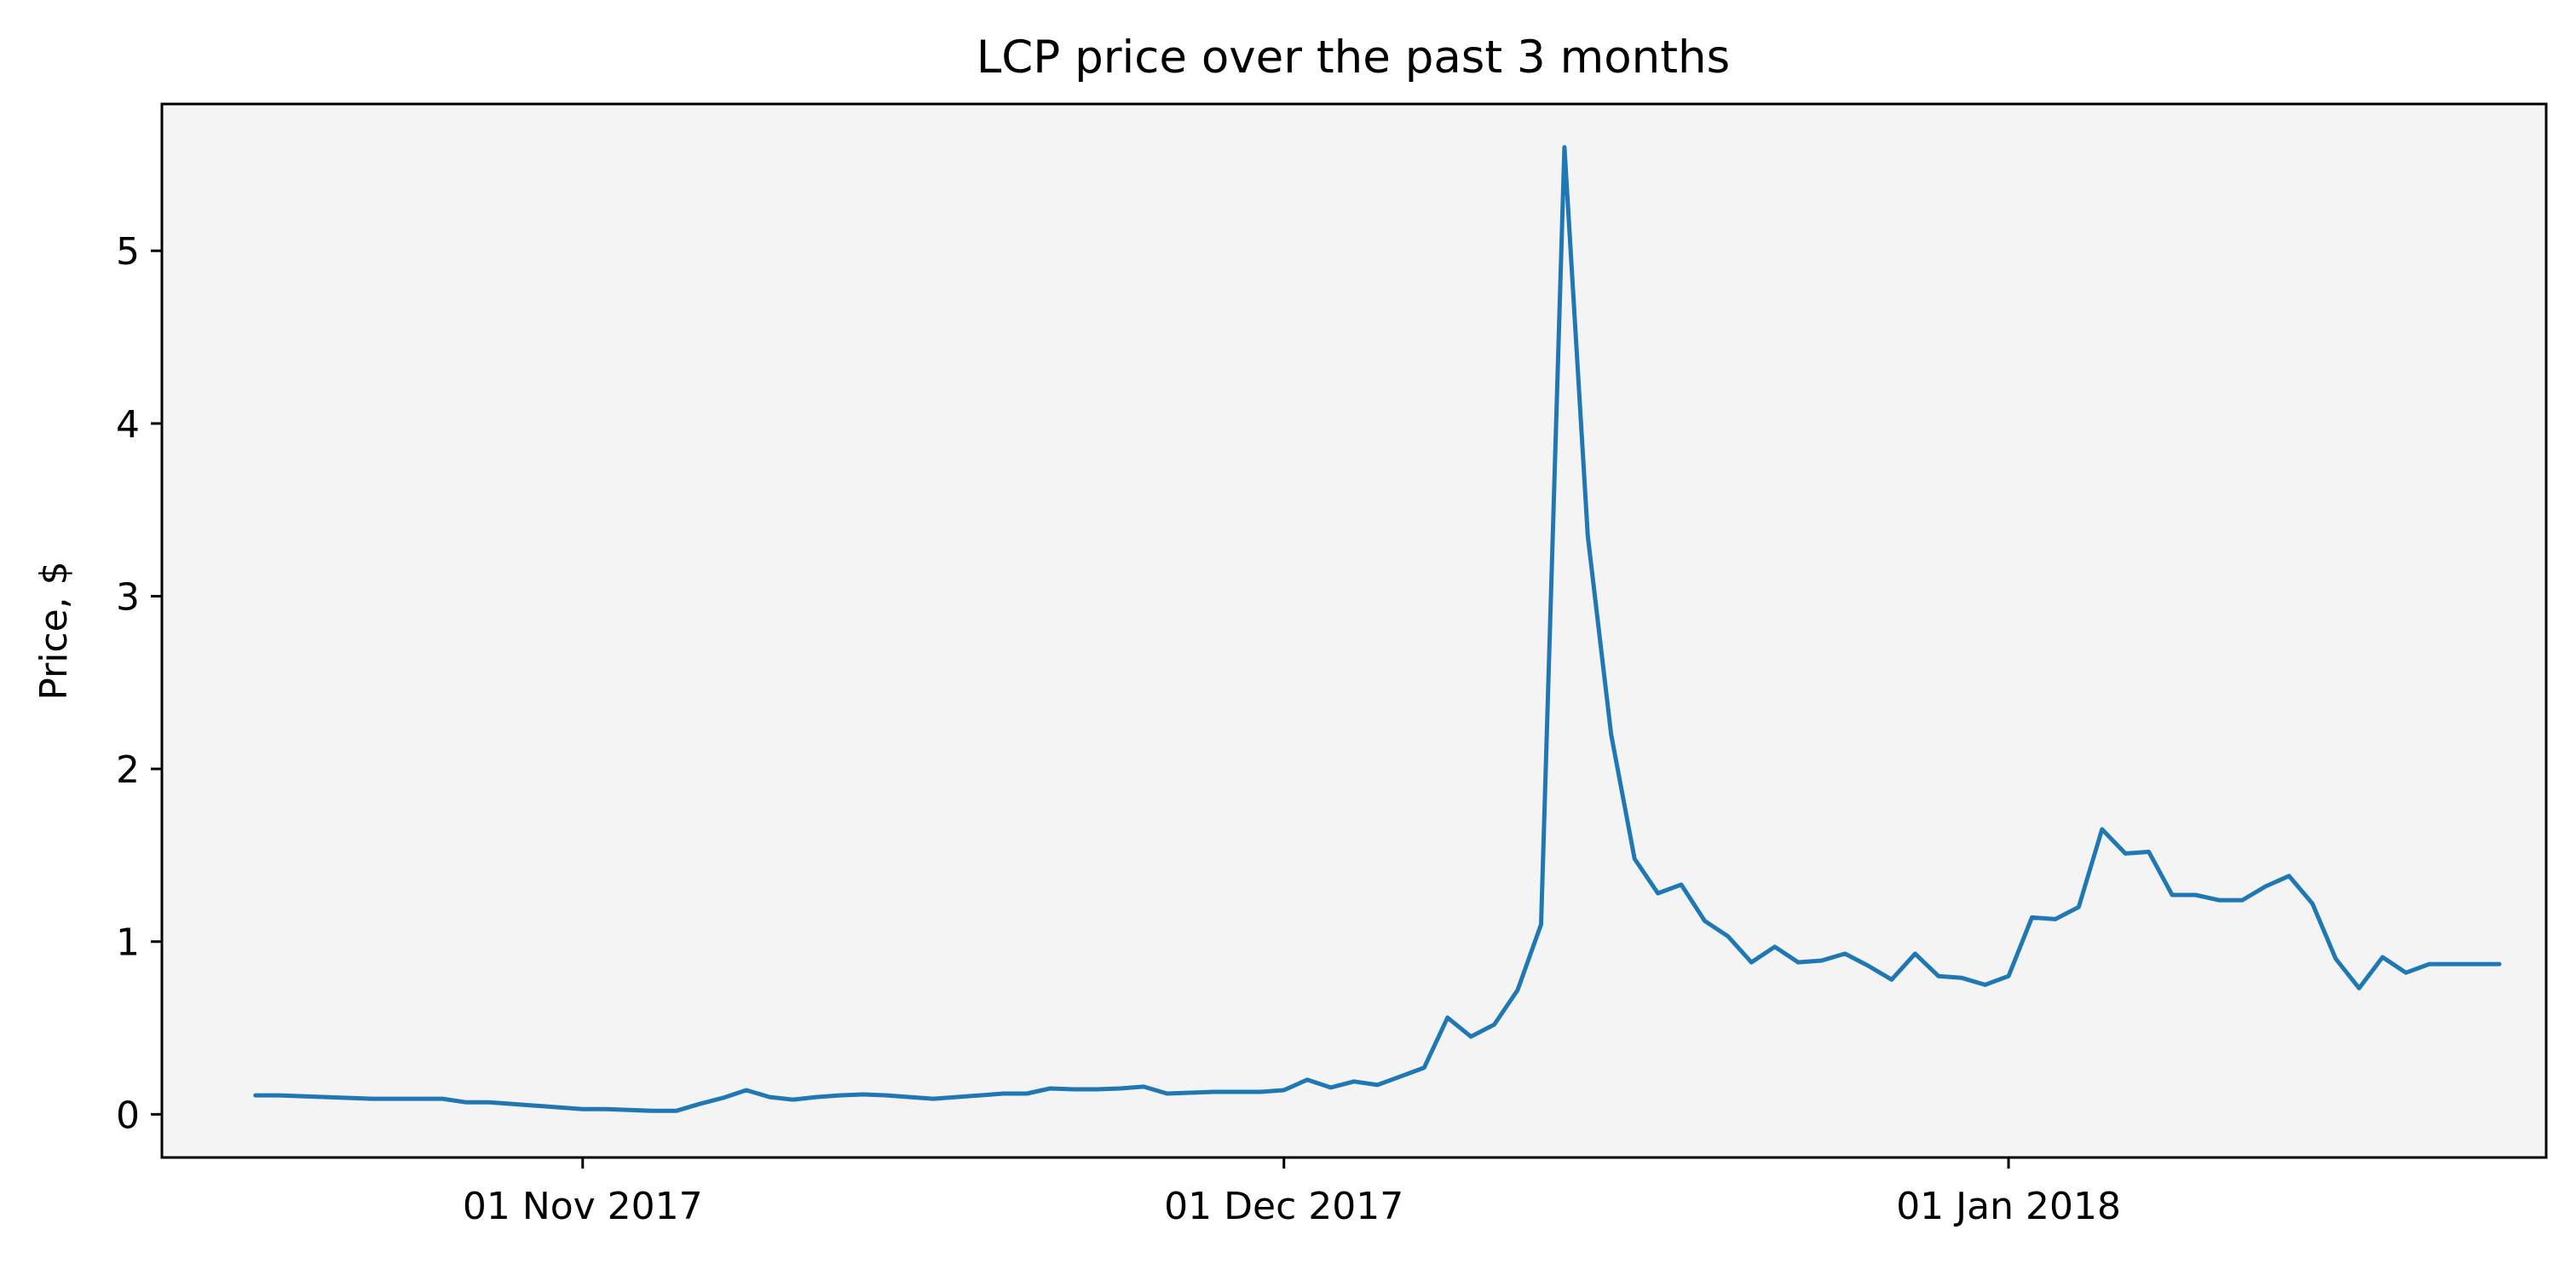 The height and width of the screenshot is (1270, 2576). What do you see at coordinates (128, 425) in the screenshot?
I see `y-tick-label: 4` at bounding box center [128, 425].